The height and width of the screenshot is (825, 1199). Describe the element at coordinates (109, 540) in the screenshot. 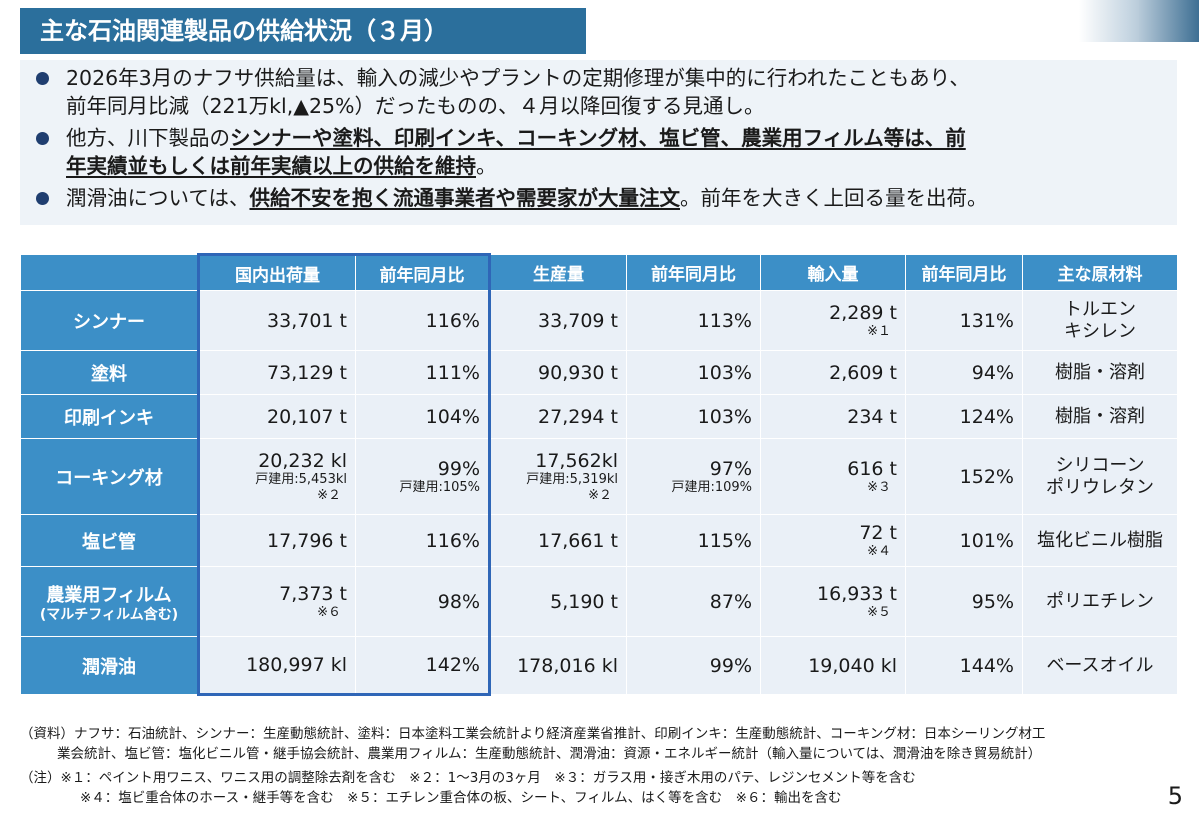

I see `row-label: 塩ビ管` at that location.